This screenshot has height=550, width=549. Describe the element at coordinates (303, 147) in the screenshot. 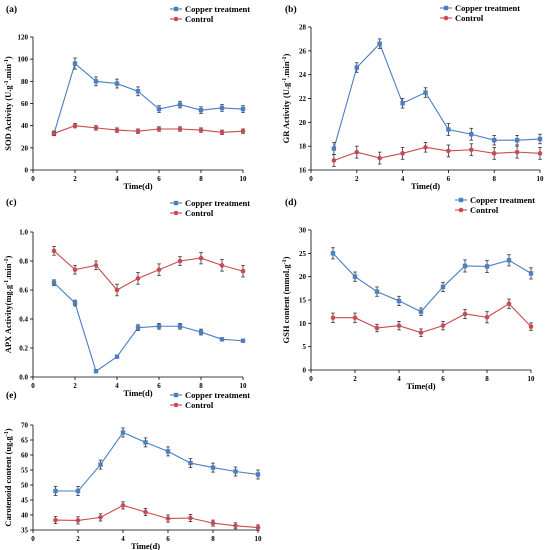

I see `y-tick-label: 18` at that location.